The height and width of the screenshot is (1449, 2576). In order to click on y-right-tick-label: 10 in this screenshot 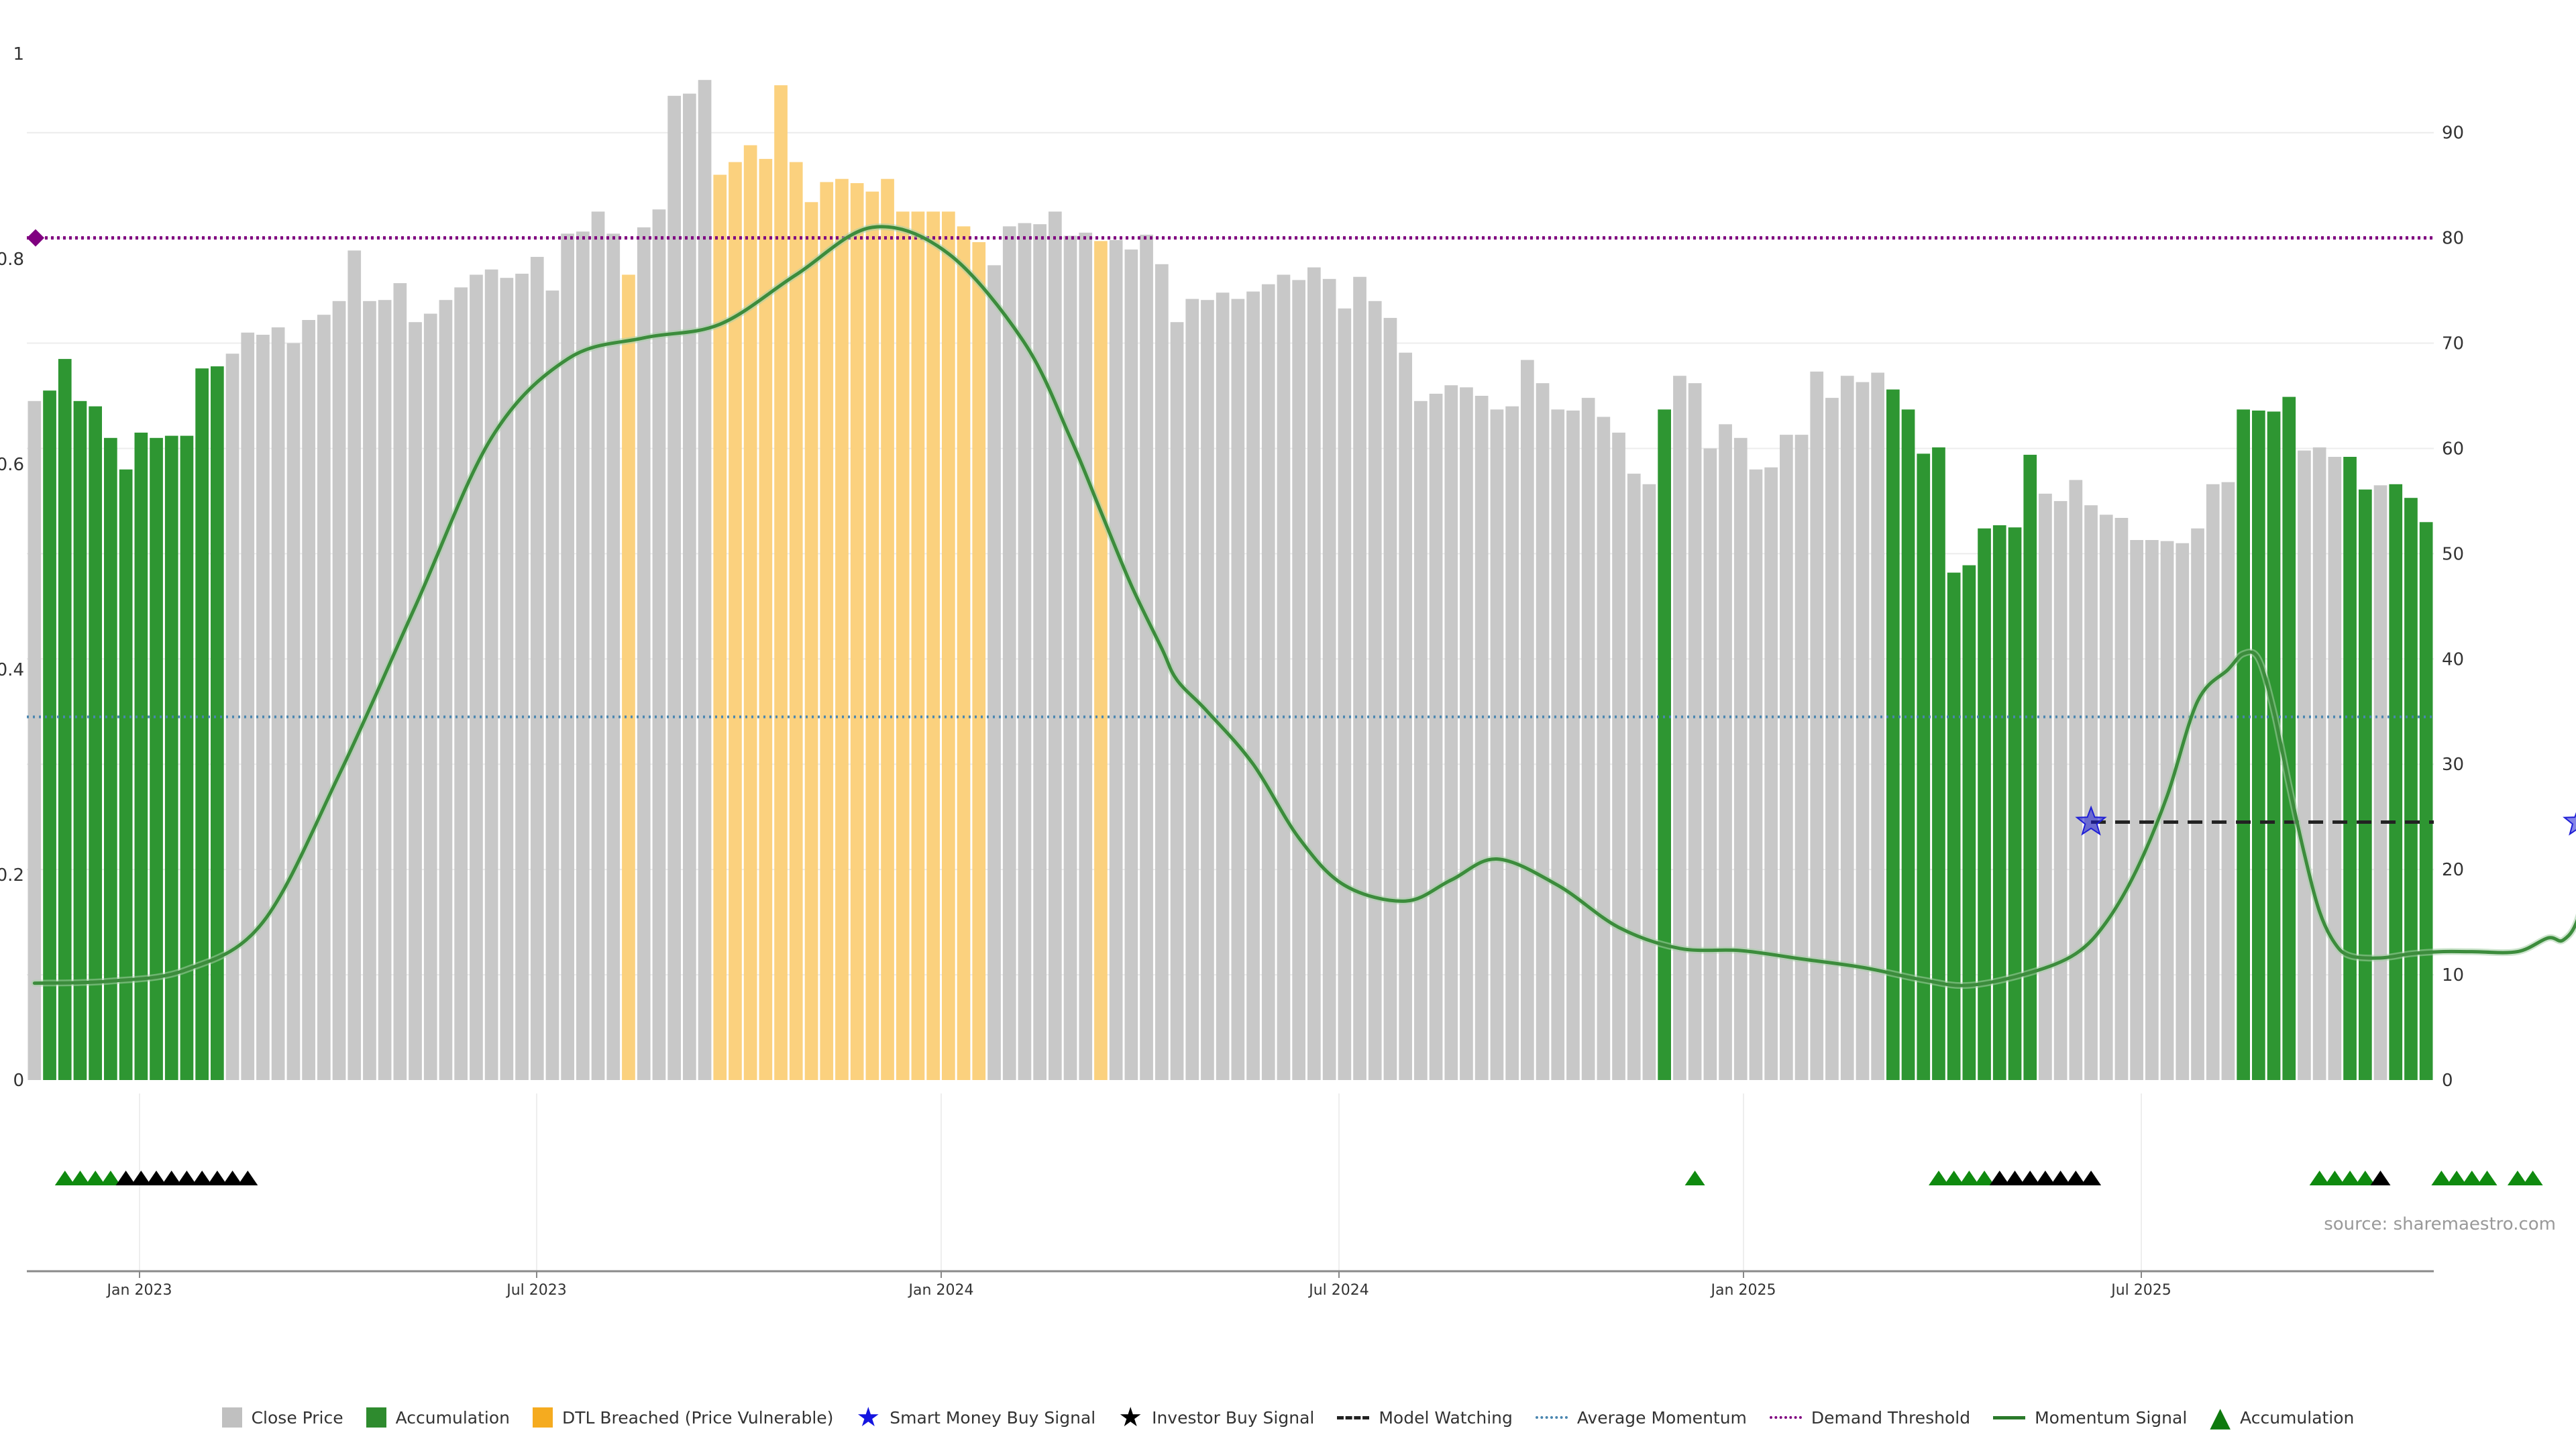, I will do `click(2453, 975)`.